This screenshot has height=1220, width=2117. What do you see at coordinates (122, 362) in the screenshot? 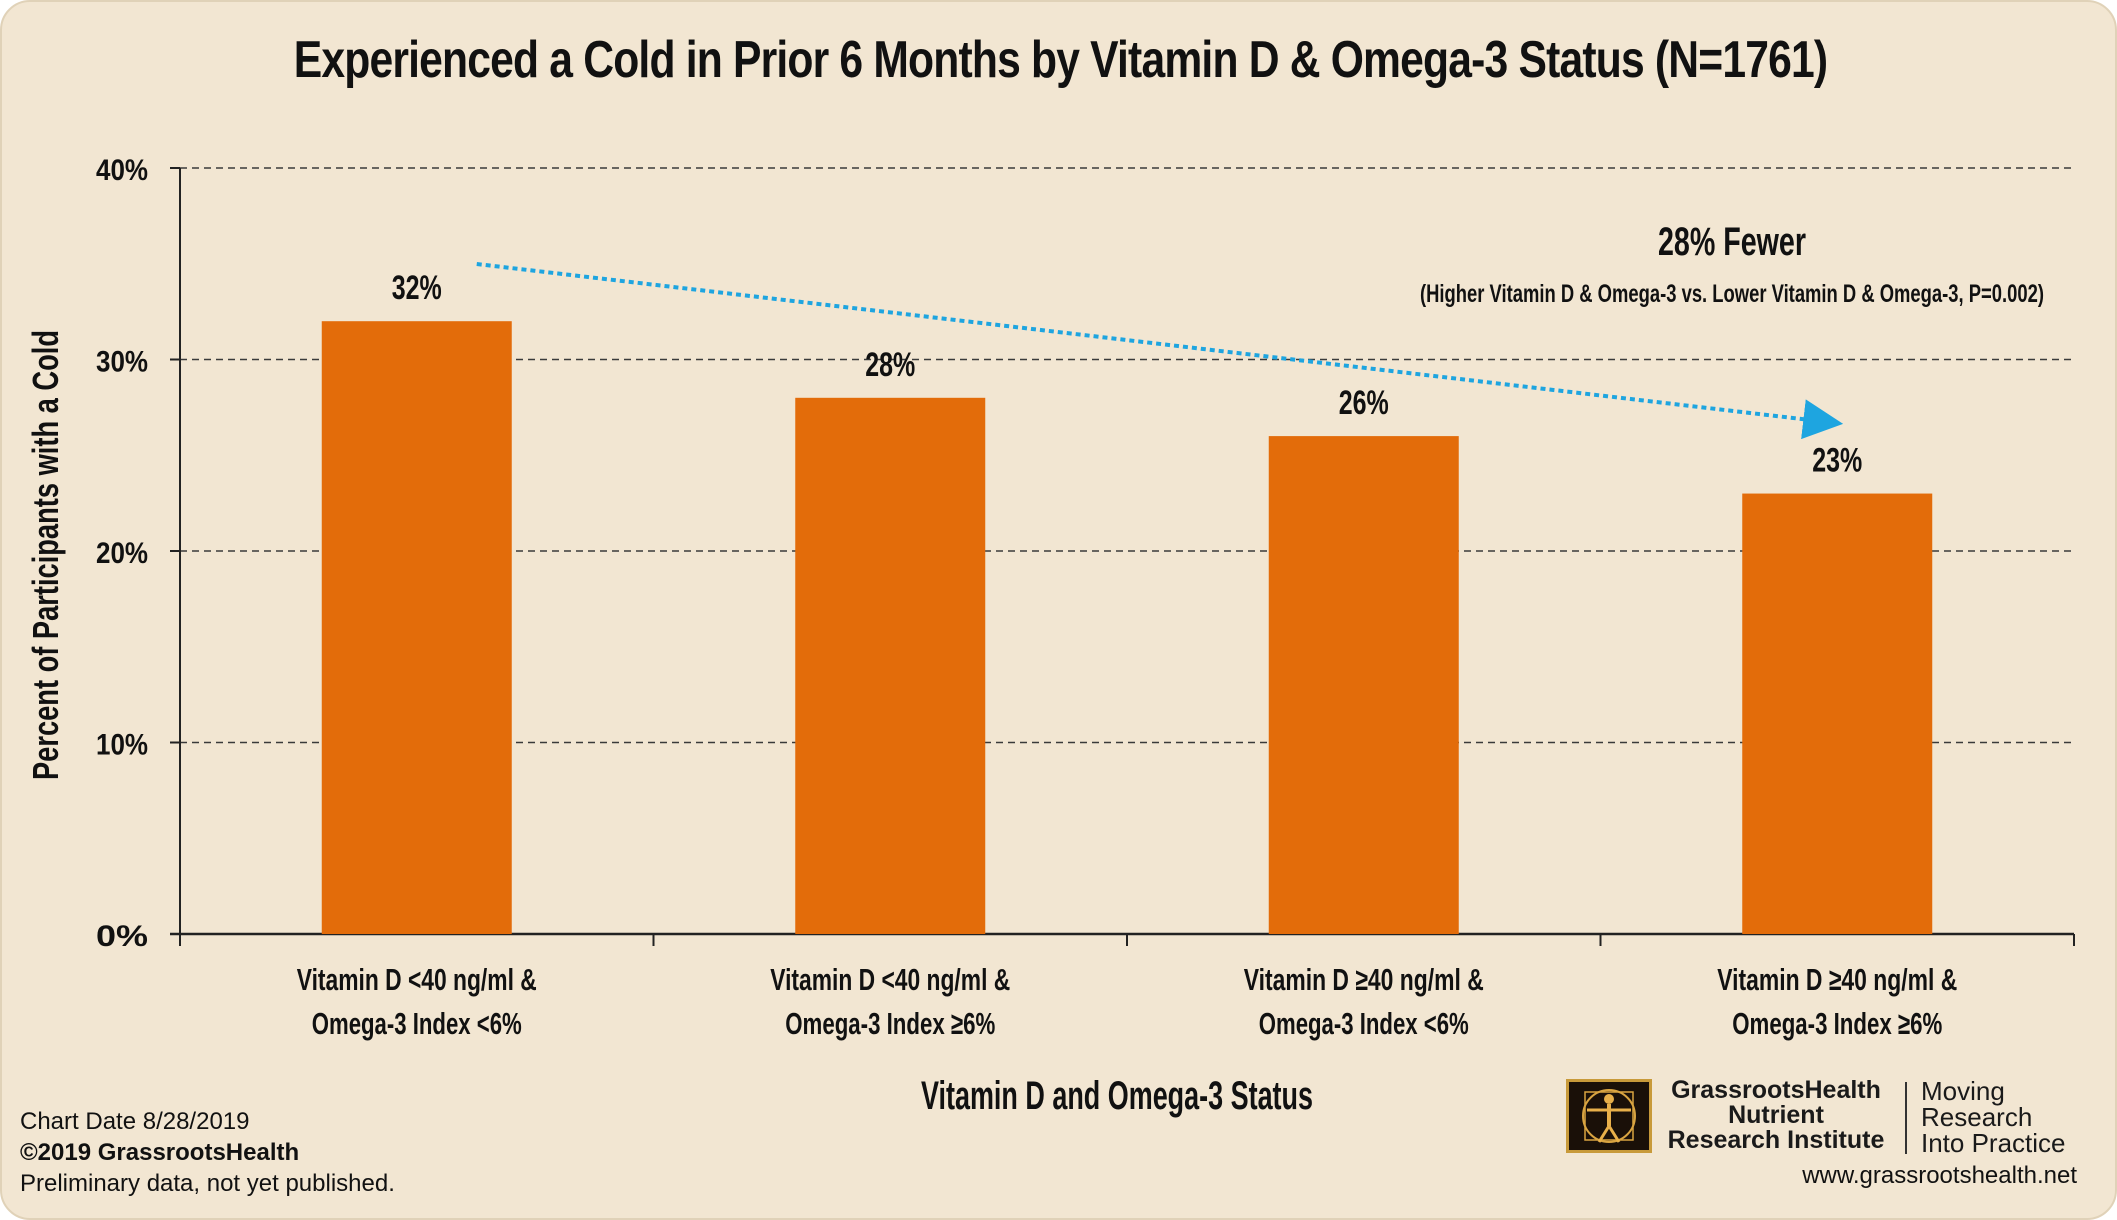
I see `y-tick-label: 30%` at bounding box center [122, 362].